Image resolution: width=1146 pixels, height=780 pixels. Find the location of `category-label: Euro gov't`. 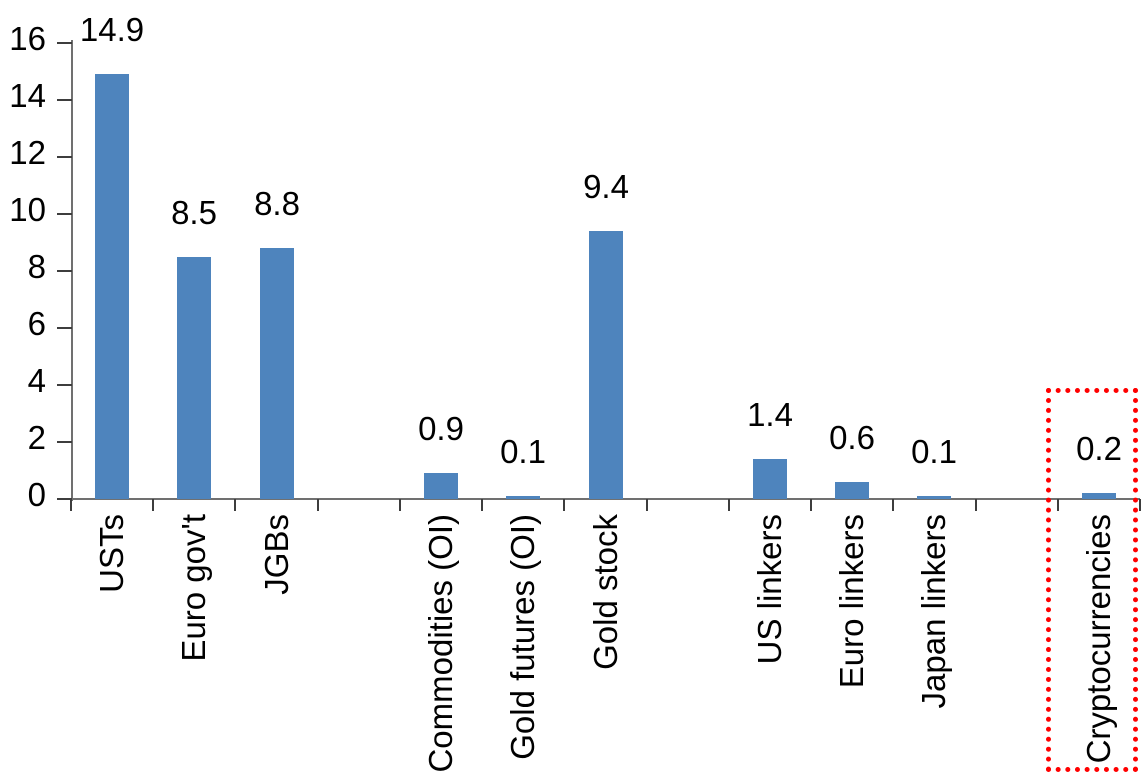

category-label: Euro gov't is located at coordinates (193, 588).